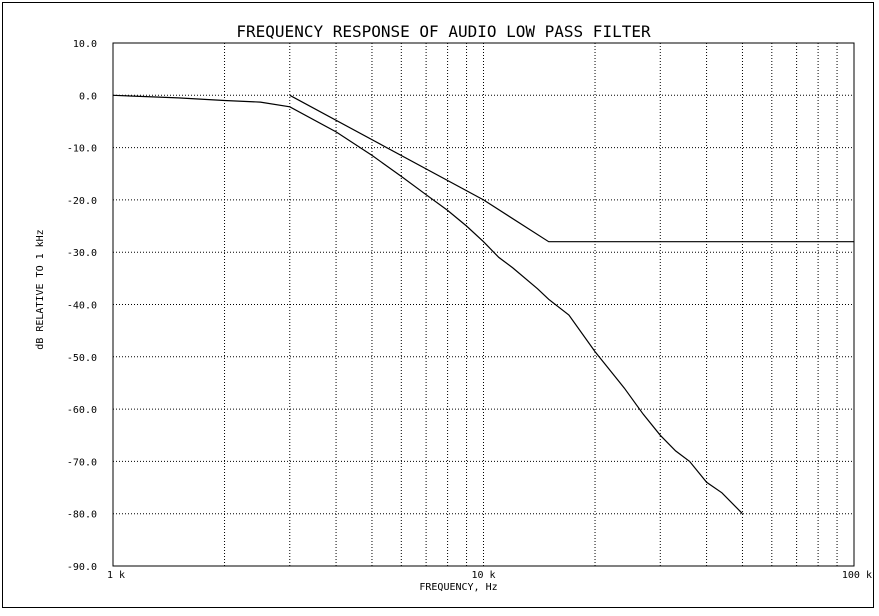 The height and width of the screenshot is (616, 879). Describe the element at coordinates (82, 567) in the screenshot. I see `y-tick-label: -90.0` at that location.